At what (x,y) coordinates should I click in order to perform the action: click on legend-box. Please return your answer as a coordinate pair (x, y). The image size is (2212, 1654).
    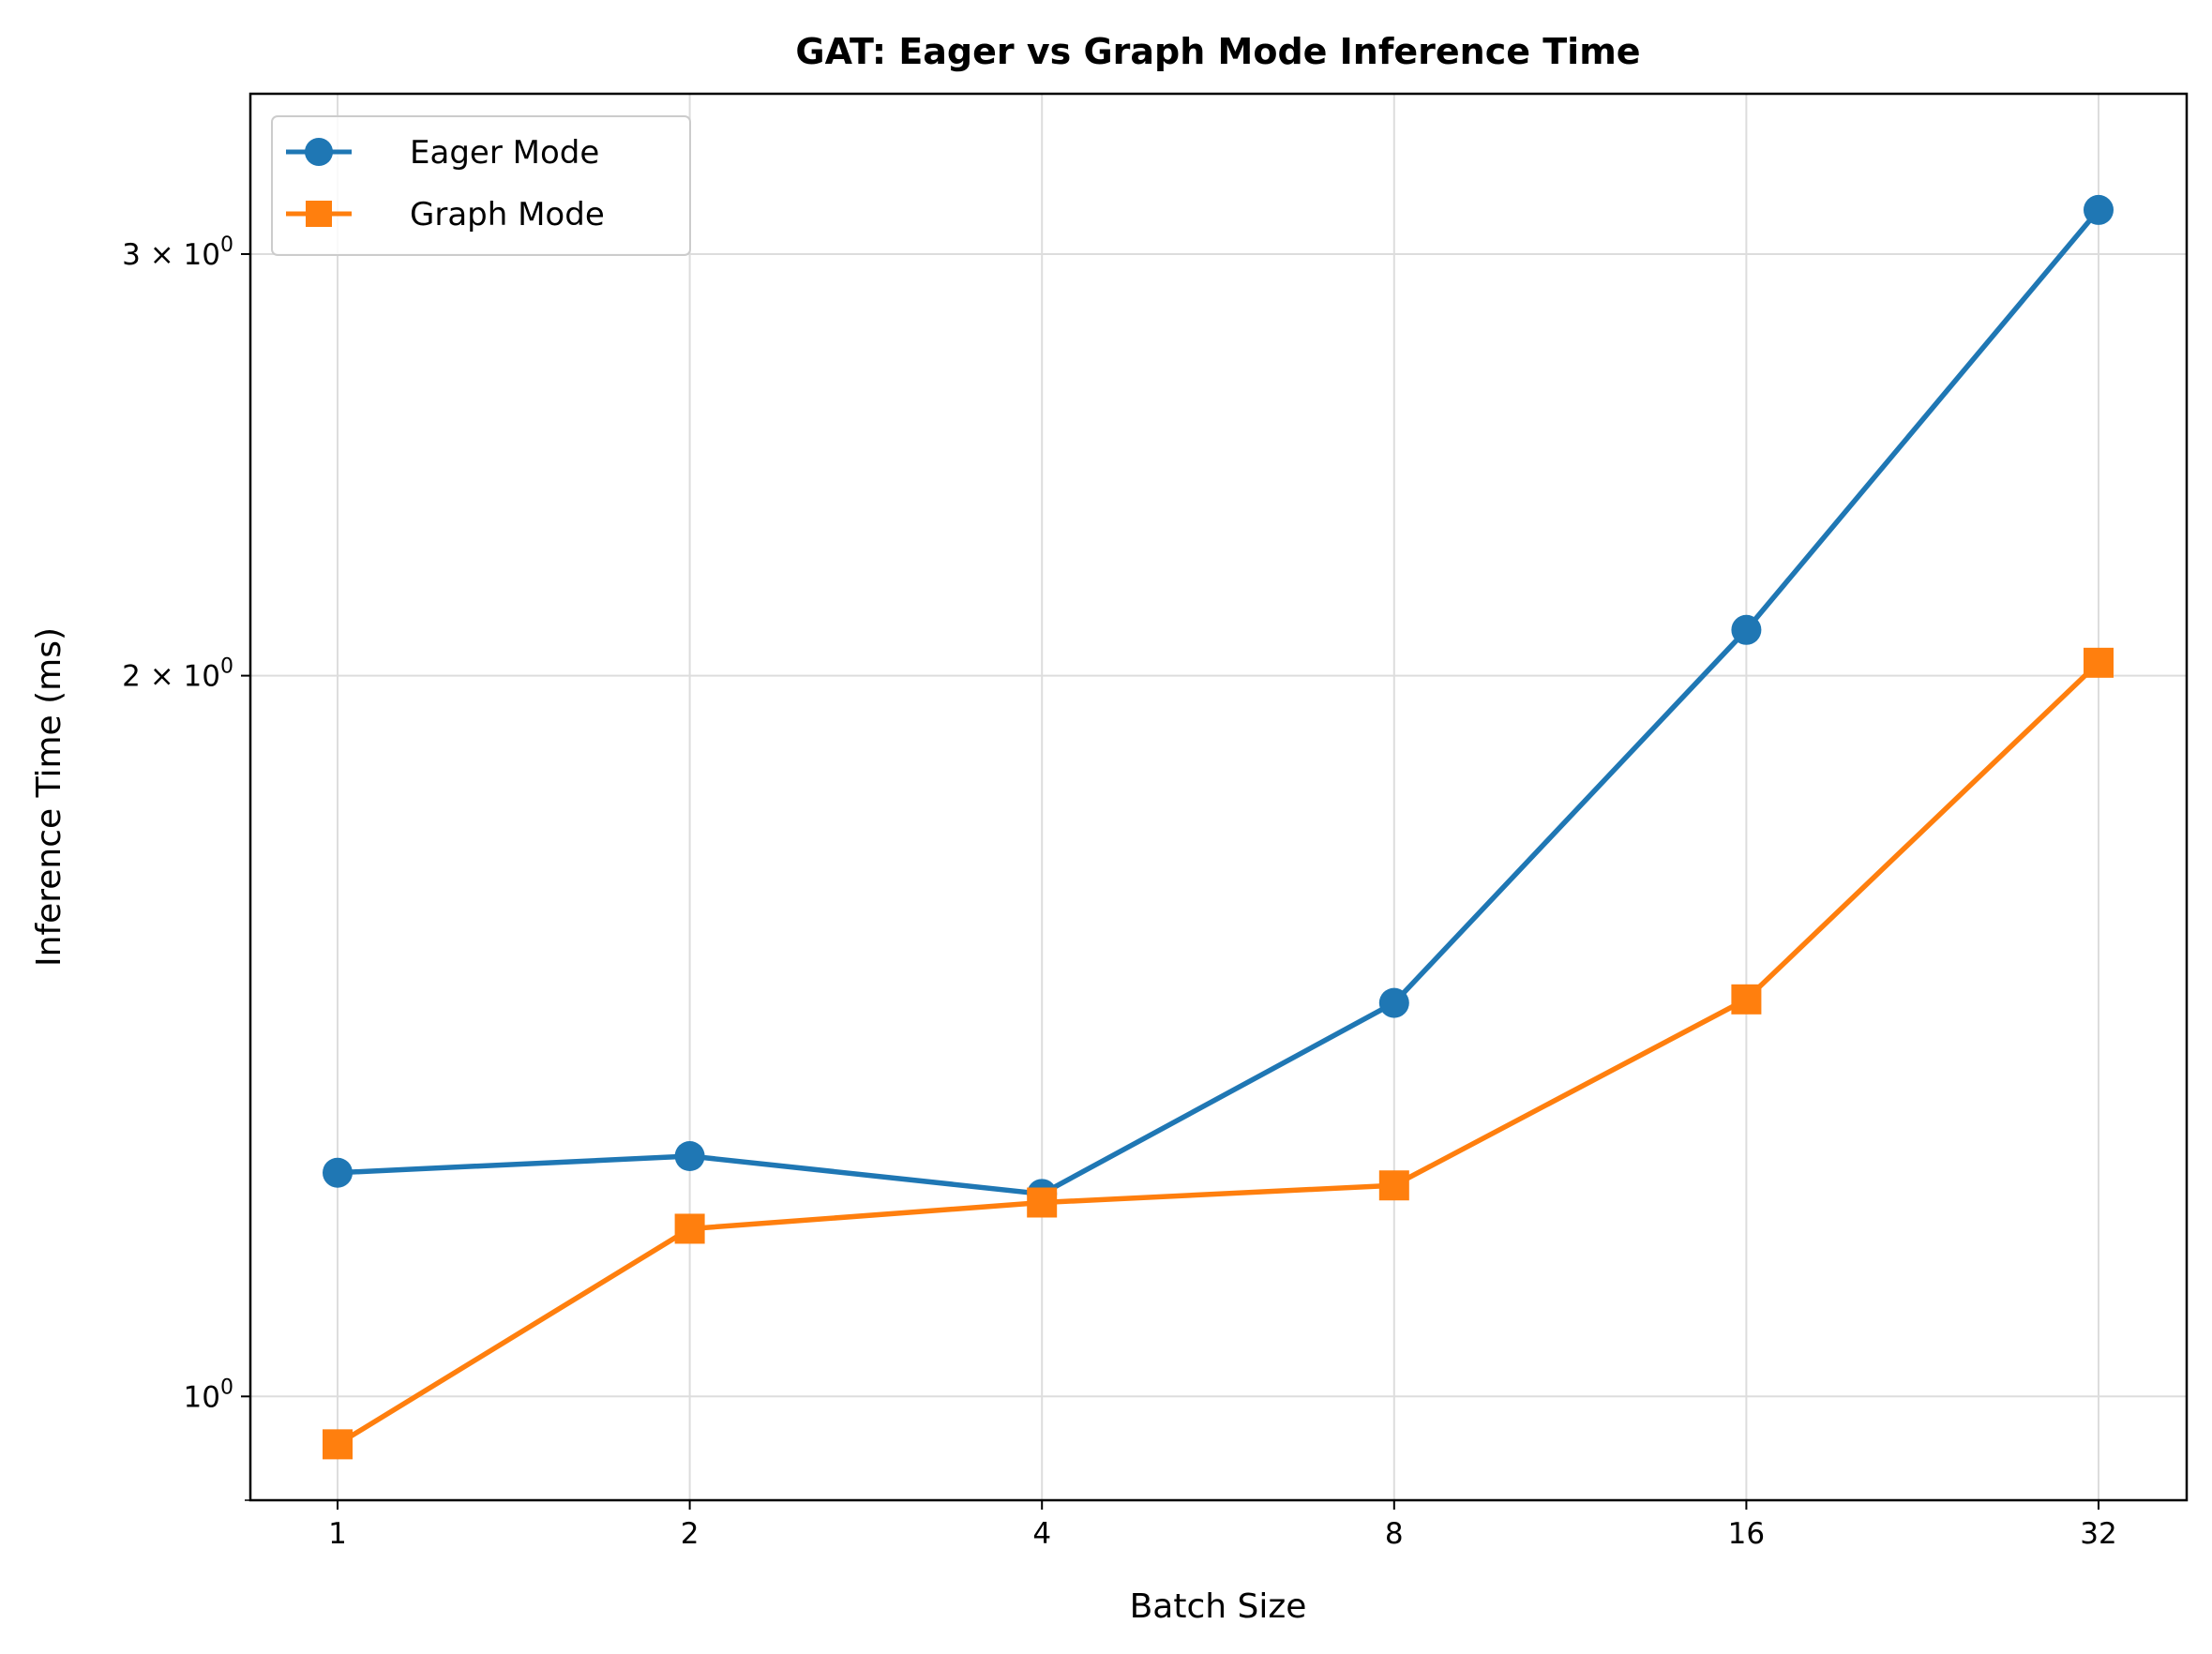
    Looking at the image, I should click on (481, 185).